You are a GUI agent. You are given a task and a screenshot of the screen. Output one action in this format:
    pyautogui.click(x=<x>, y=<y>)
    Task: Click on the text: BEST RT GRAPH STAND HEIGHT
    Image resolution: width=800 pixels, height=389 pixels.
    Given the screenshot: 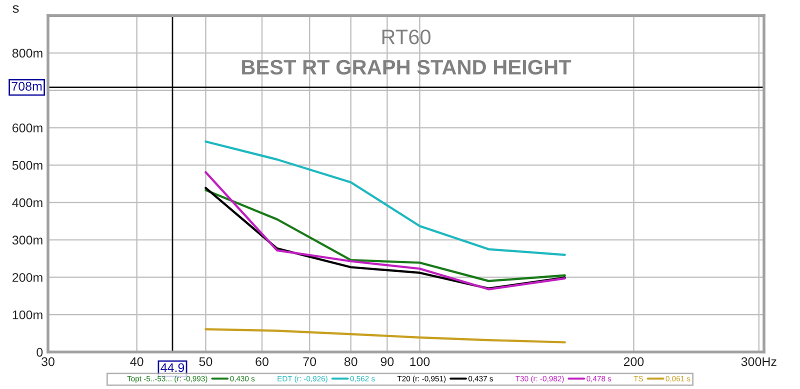 What is the action you would take?
    pyautogui.click(x=407, y=67)
    